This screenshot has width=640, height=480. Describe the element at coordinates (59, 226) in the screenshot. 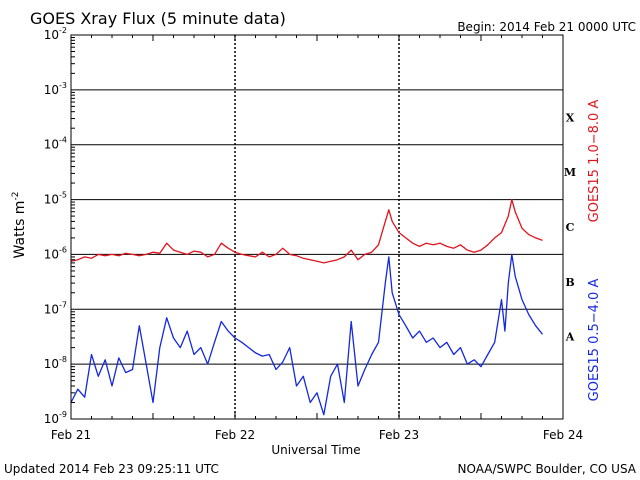

I see `y-axis: 10-210-310-410-510-610-710-810-9` at that location.